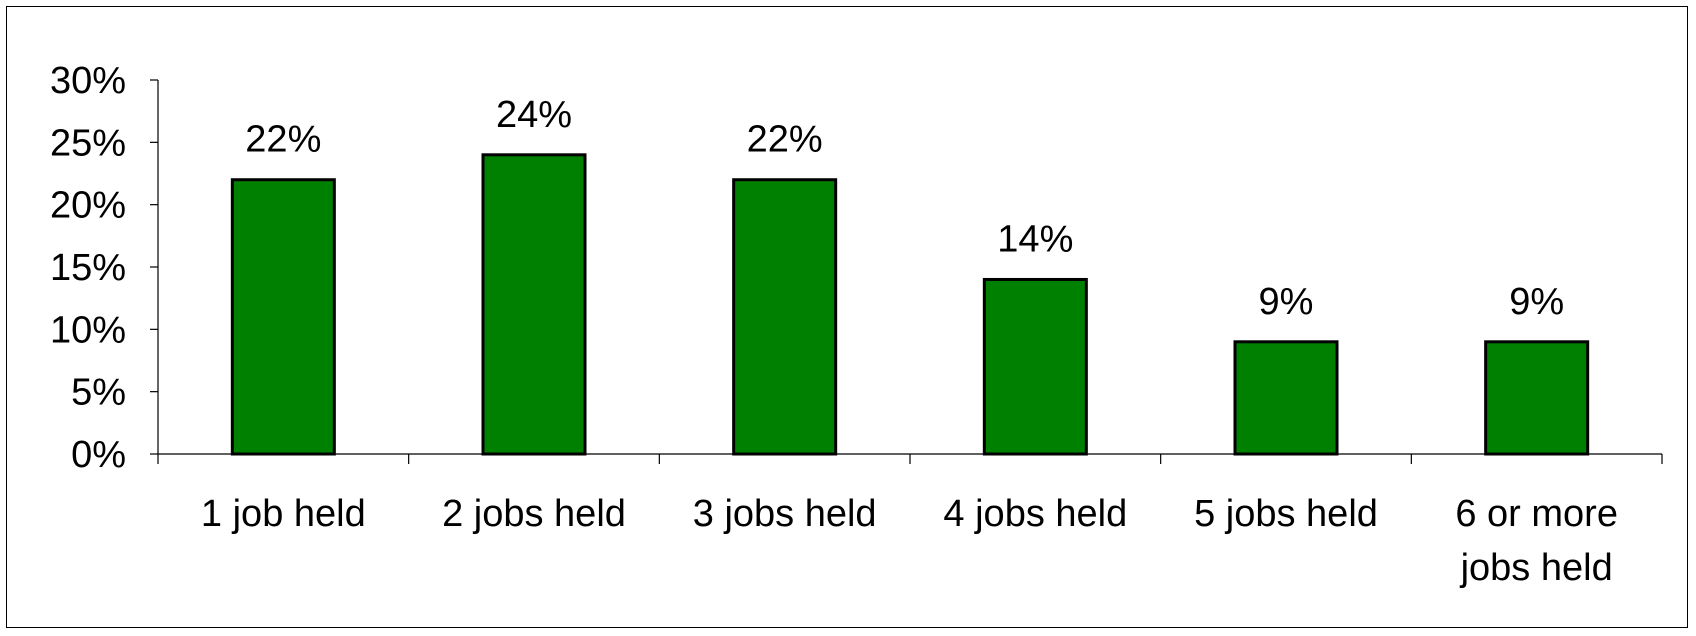  I want to click on x-category-label-line: 3 jobs held, so click(785, 514).